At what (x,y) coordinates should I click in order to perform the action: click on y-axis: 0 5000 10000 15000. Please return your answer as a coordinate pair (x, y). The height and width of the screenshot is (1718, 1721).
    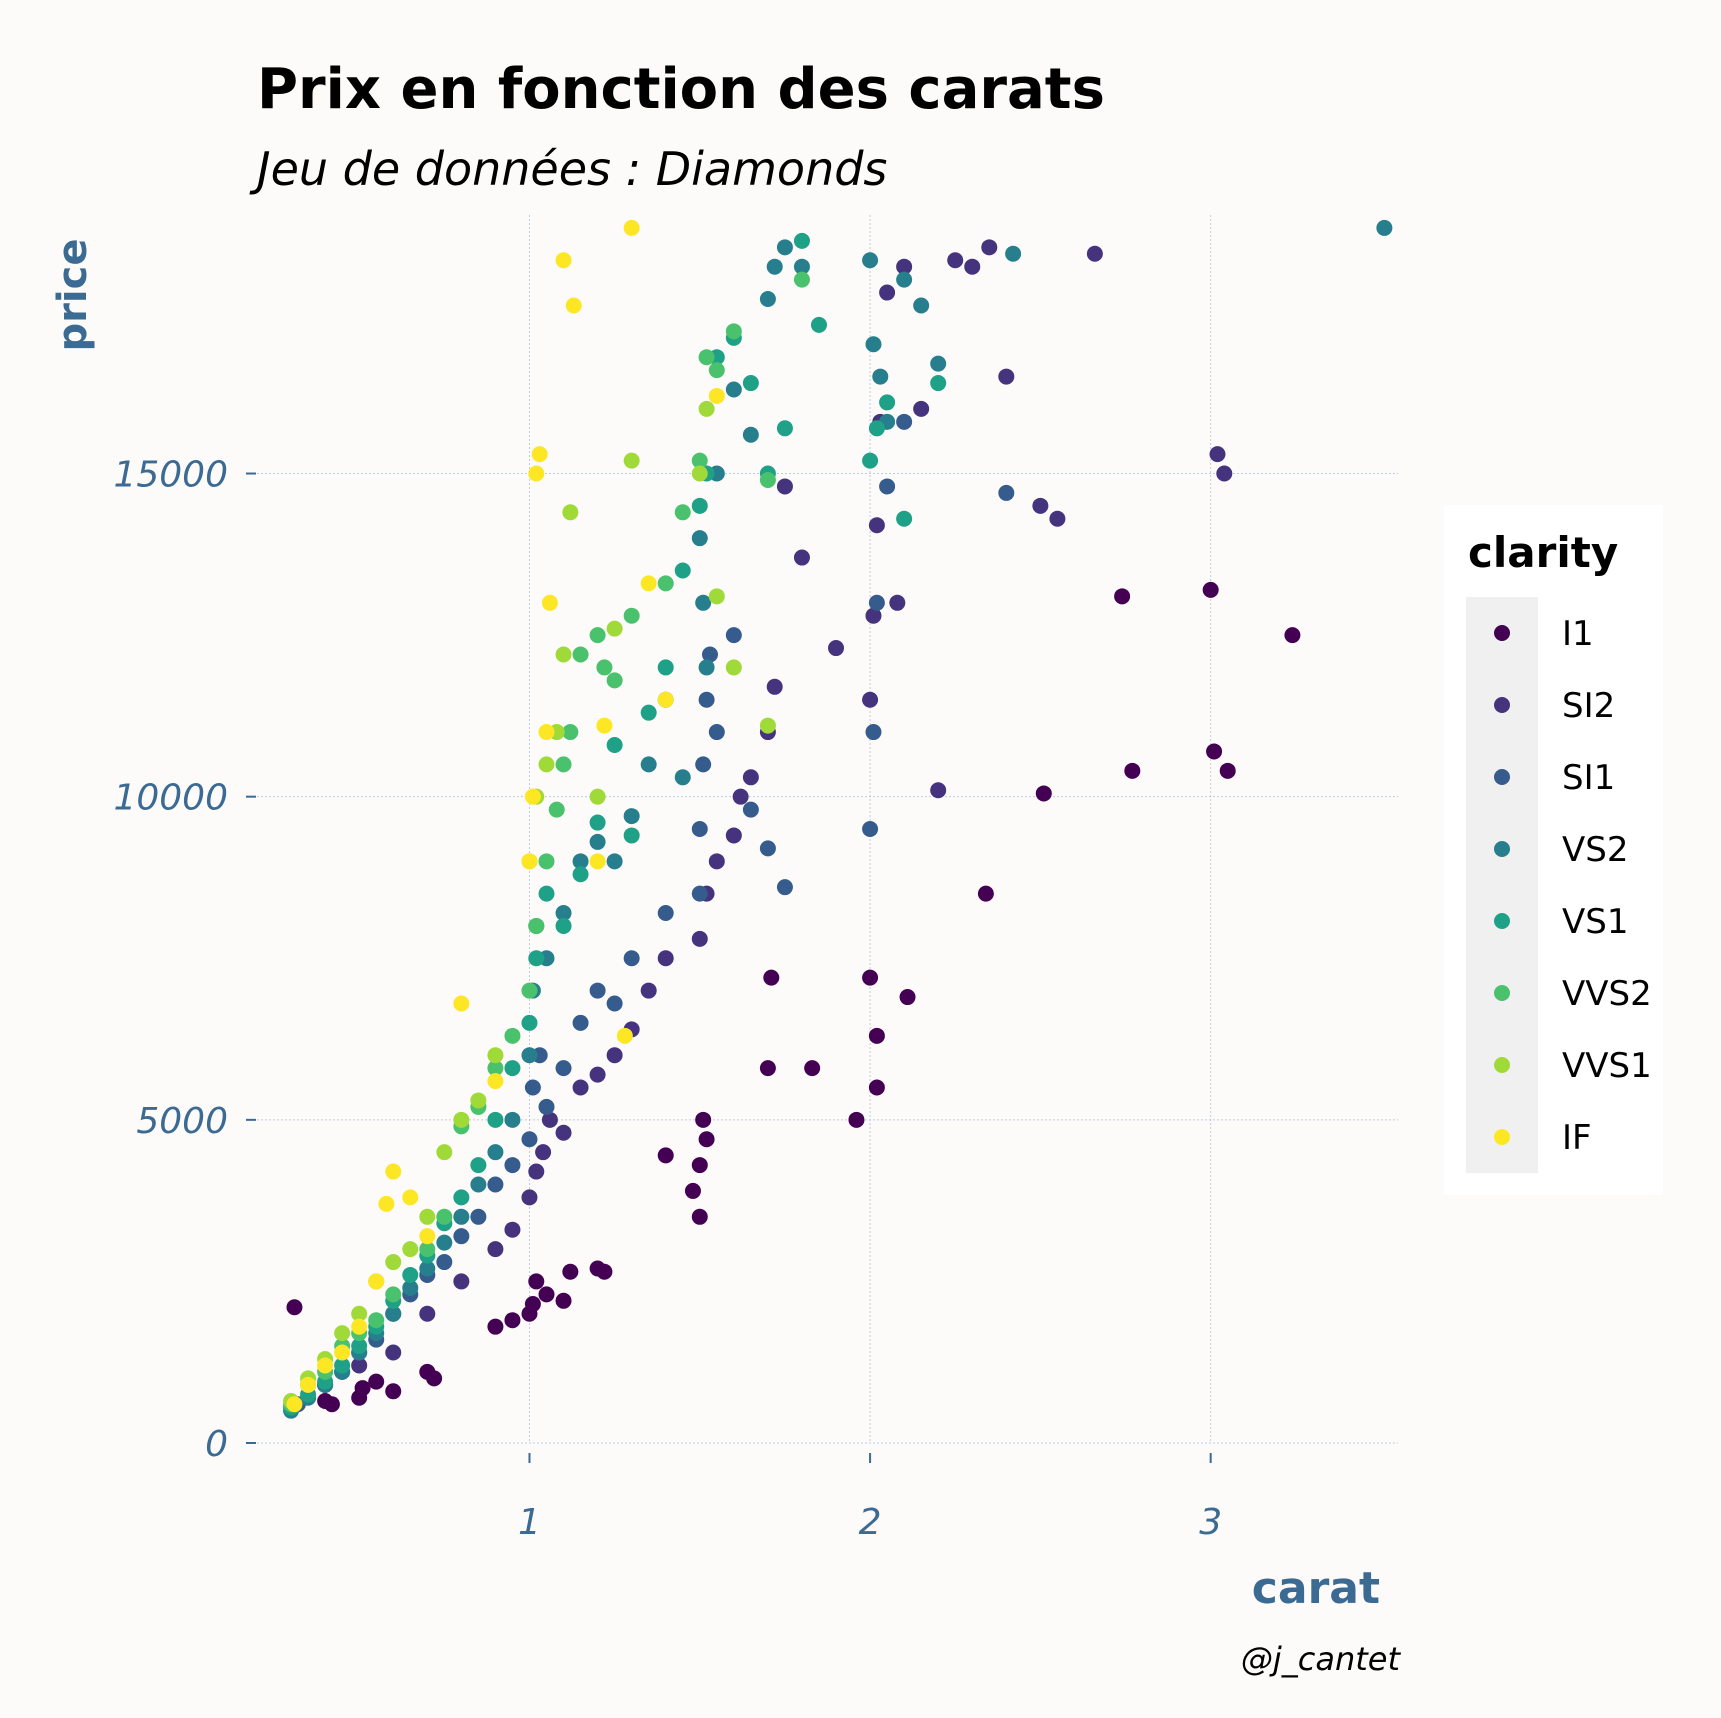
    Looking at the image, I should click on (184, 960).